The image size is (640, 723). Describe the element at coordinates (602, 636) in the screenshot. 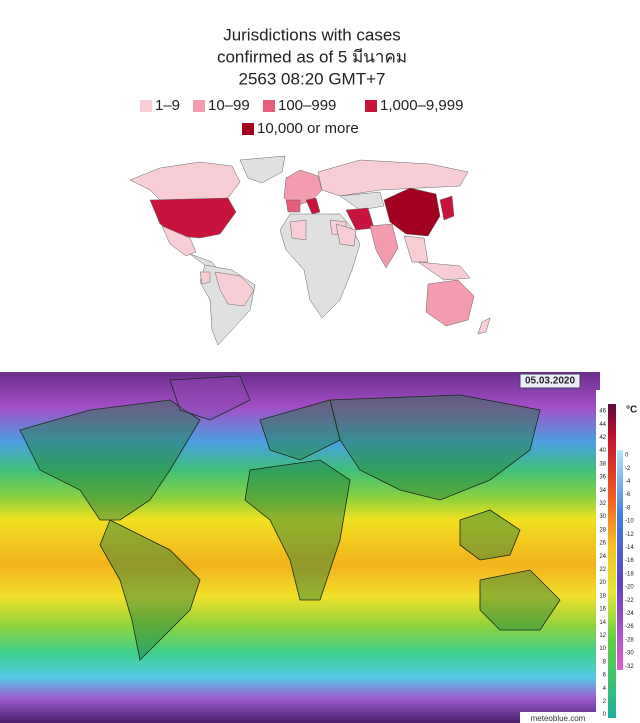

I see `scale-label: 12` at that location.